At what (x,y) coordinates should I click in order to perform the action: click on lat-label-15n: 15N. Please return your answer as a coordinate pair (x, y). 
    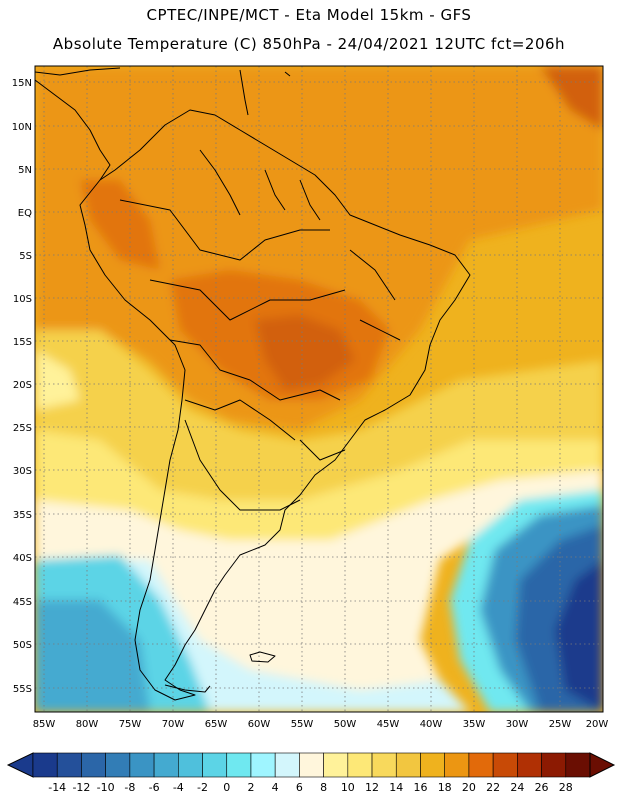
    Looking at the image, I should click on (22, 83).